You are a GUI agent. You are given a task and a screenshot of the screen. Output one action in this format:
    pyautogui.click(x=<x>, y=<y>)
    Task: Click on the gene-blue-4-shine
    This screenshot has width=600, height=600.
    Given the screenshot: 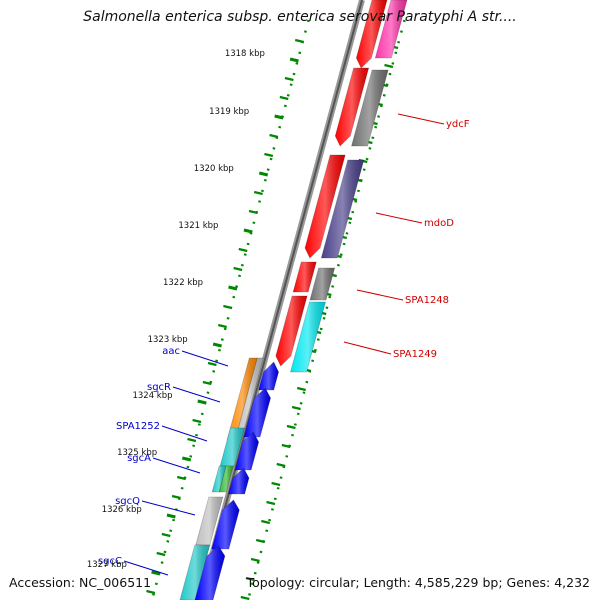 What is the action you would take?
    pyautogui.click(x=238, y=481)
    